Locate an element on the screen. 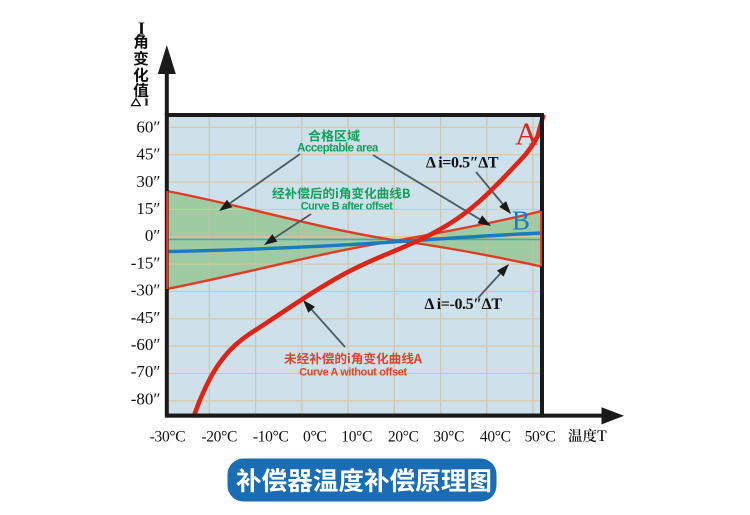  svg-text: B is located at coordinates (521, 221).